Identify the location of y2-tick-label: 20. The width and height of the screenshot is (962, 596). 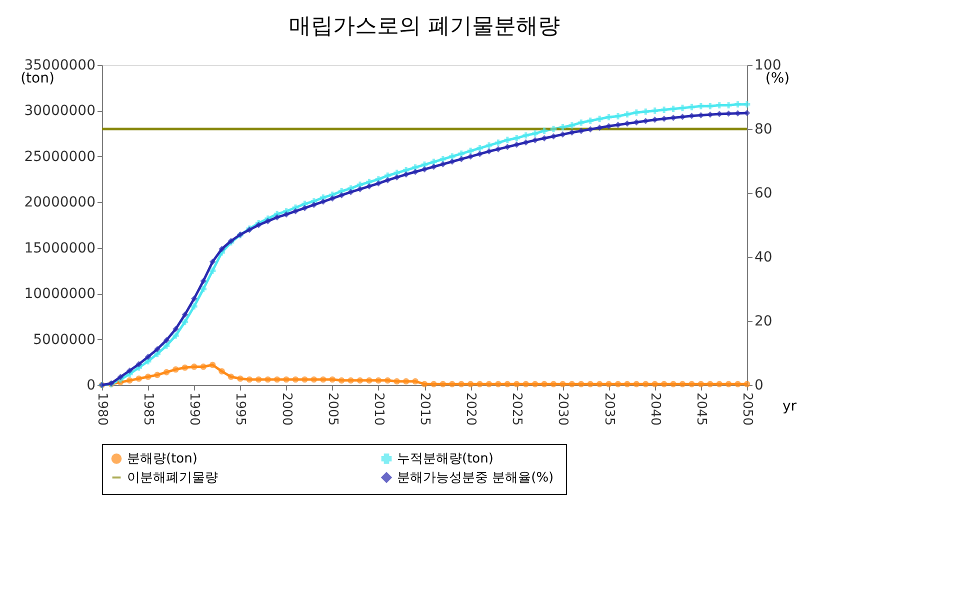
(763, 322).